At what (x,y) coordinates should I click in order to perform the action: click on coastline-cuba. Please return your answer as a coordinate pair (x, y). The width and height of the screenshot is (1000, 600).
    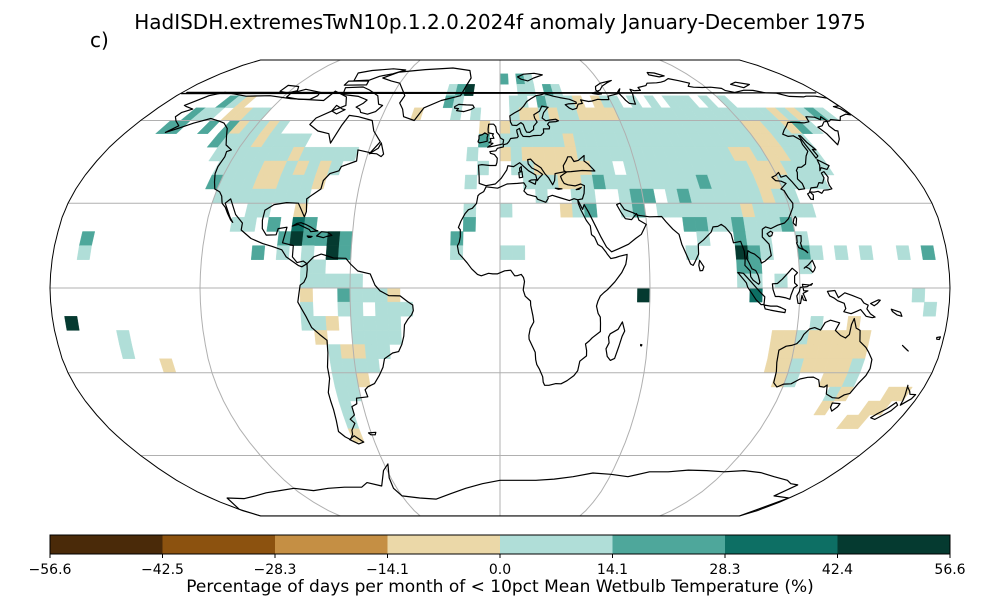
    Looking at the image, I should click on (305, 227).